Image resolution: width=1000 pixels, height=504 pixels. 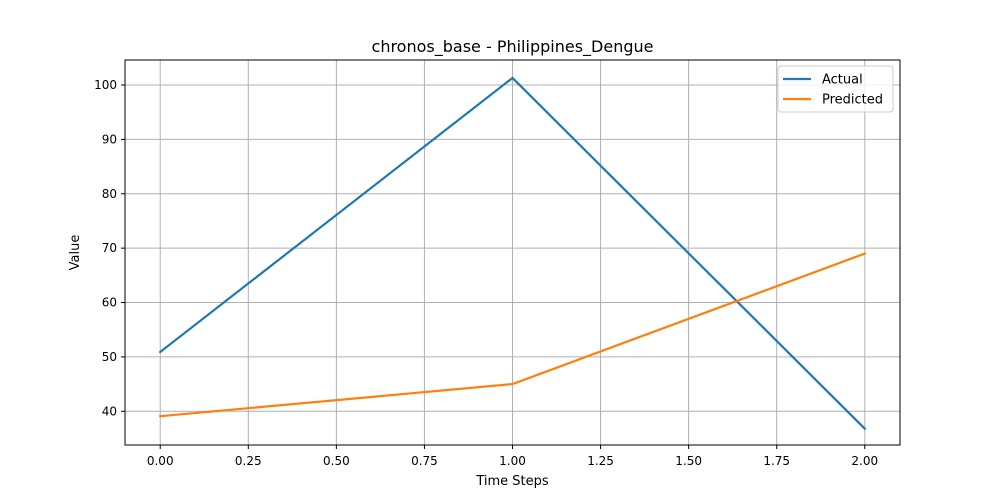 What do you see at coordinates (109, 194) in the screenshot?
I see `y-tick-label: 80` at bounding box center [109, 194].